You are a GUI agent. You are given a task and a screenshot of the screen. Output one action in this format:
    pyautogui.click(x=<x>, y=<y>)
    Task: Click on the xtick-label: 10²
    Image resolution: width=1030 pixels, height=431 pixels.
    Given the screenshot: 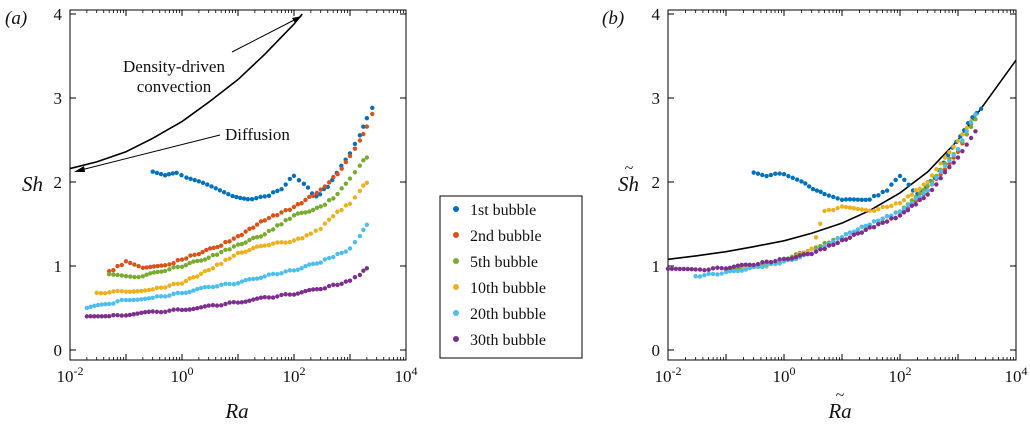 What is the action you would take?
    pyautogui.click(x=900, y=375)
    